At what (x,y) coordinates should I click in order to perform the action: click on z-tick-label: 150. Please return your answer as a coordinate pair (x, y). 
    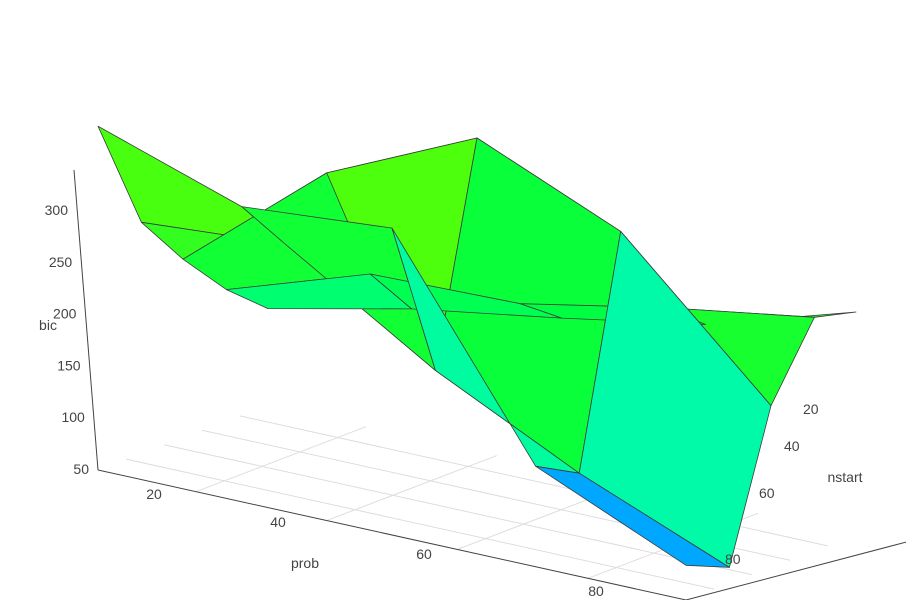
    Looking at the image, I should click on (69, 365).